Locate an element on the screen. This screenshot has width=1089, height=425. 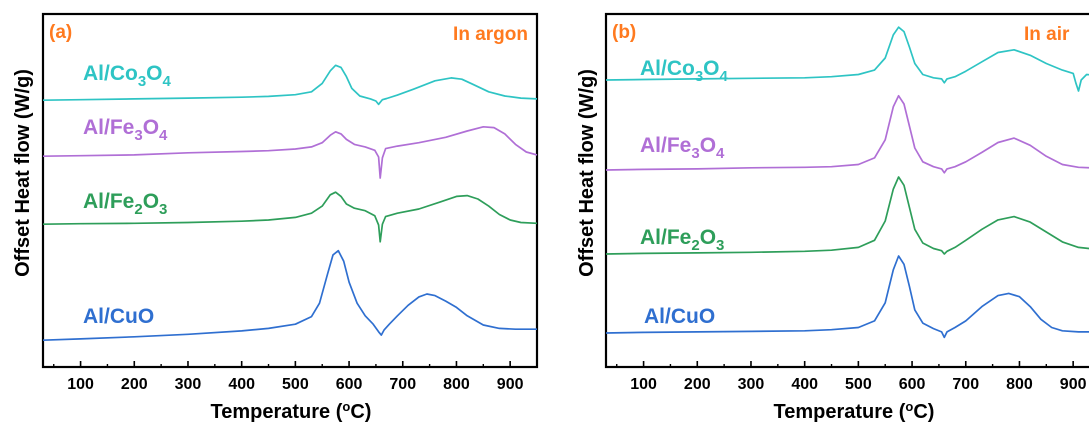
panel-b-x-axis-label: Temperature (oC) is located at coordinates (854, 411).